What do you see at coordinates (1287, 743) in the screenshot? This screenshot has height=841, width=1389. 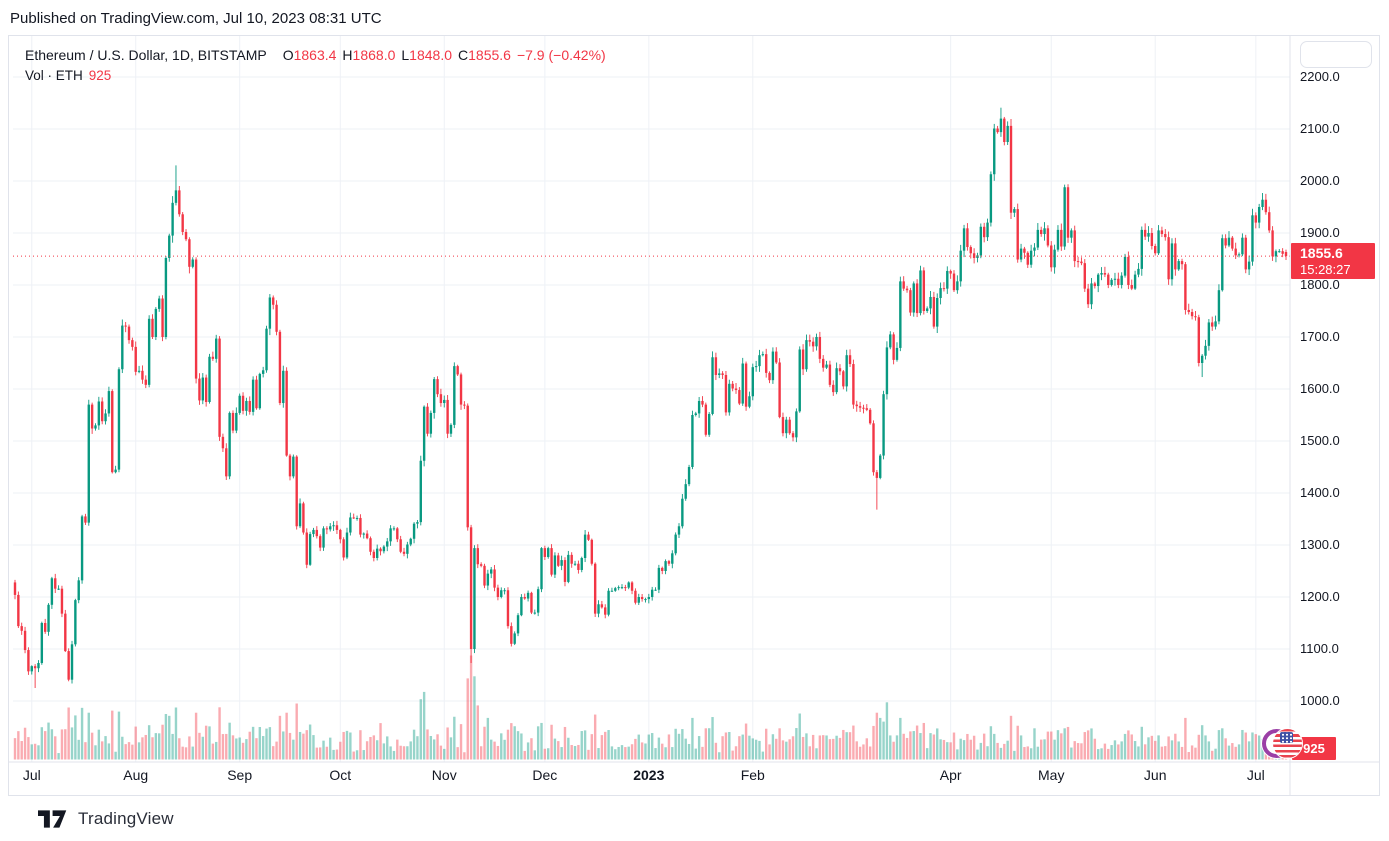 I see `usd-flag-icon` at bounding box center [1287, 743].